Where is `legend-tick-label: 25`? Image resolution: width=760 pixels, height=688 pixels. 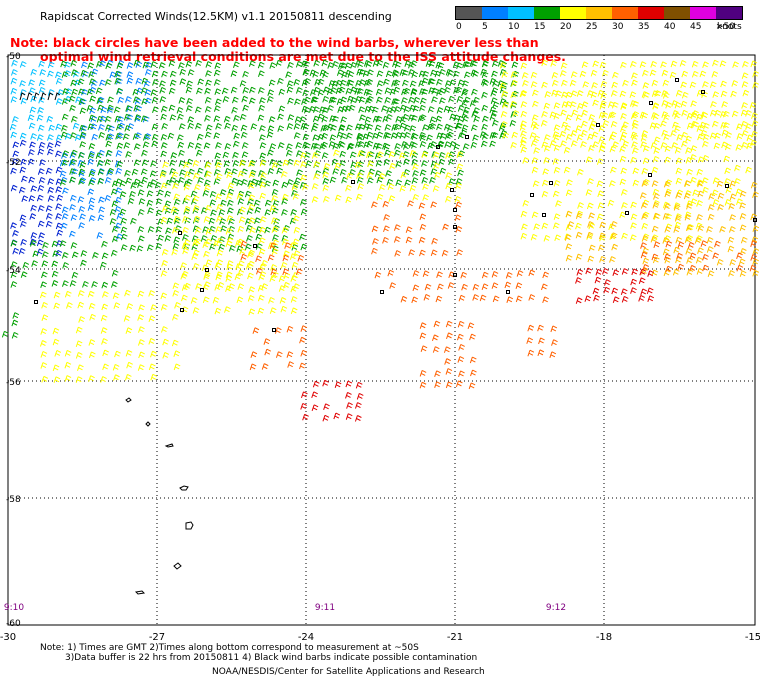 legend-tick-label: 25 is located at coordinates (592, 27).